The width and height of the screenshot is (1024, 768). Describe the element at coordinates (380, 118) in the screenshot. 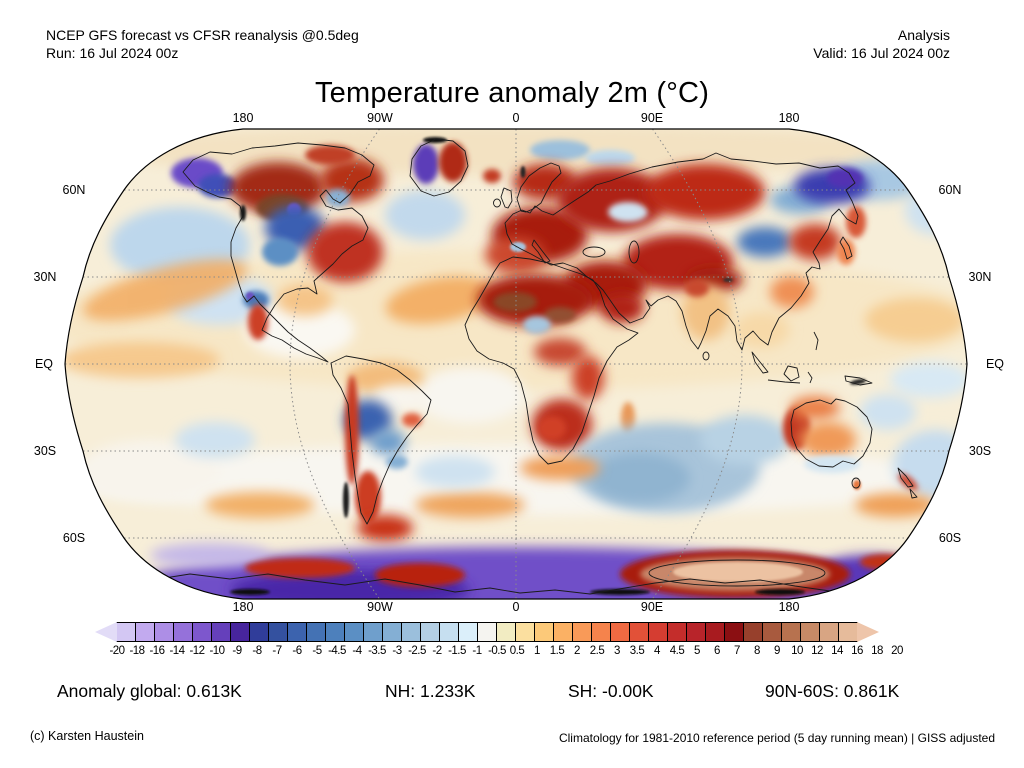

I see `lon-labels-top-label: 90W` at that location.